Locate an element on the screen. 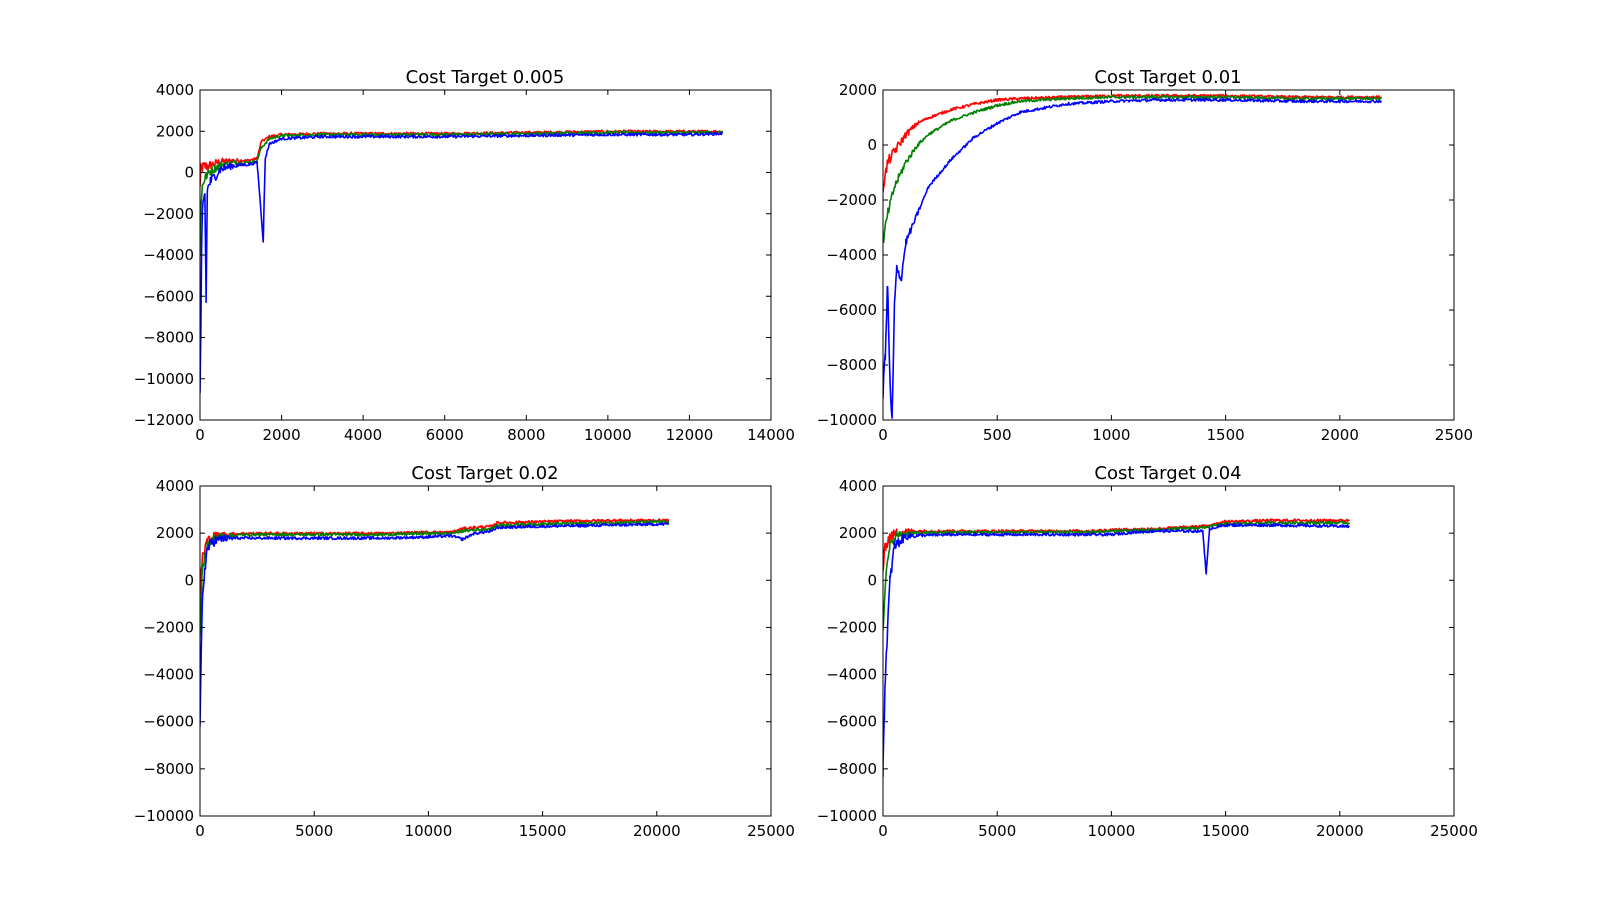  x-tick-label: 14000 is located at coordinates (771, 435).